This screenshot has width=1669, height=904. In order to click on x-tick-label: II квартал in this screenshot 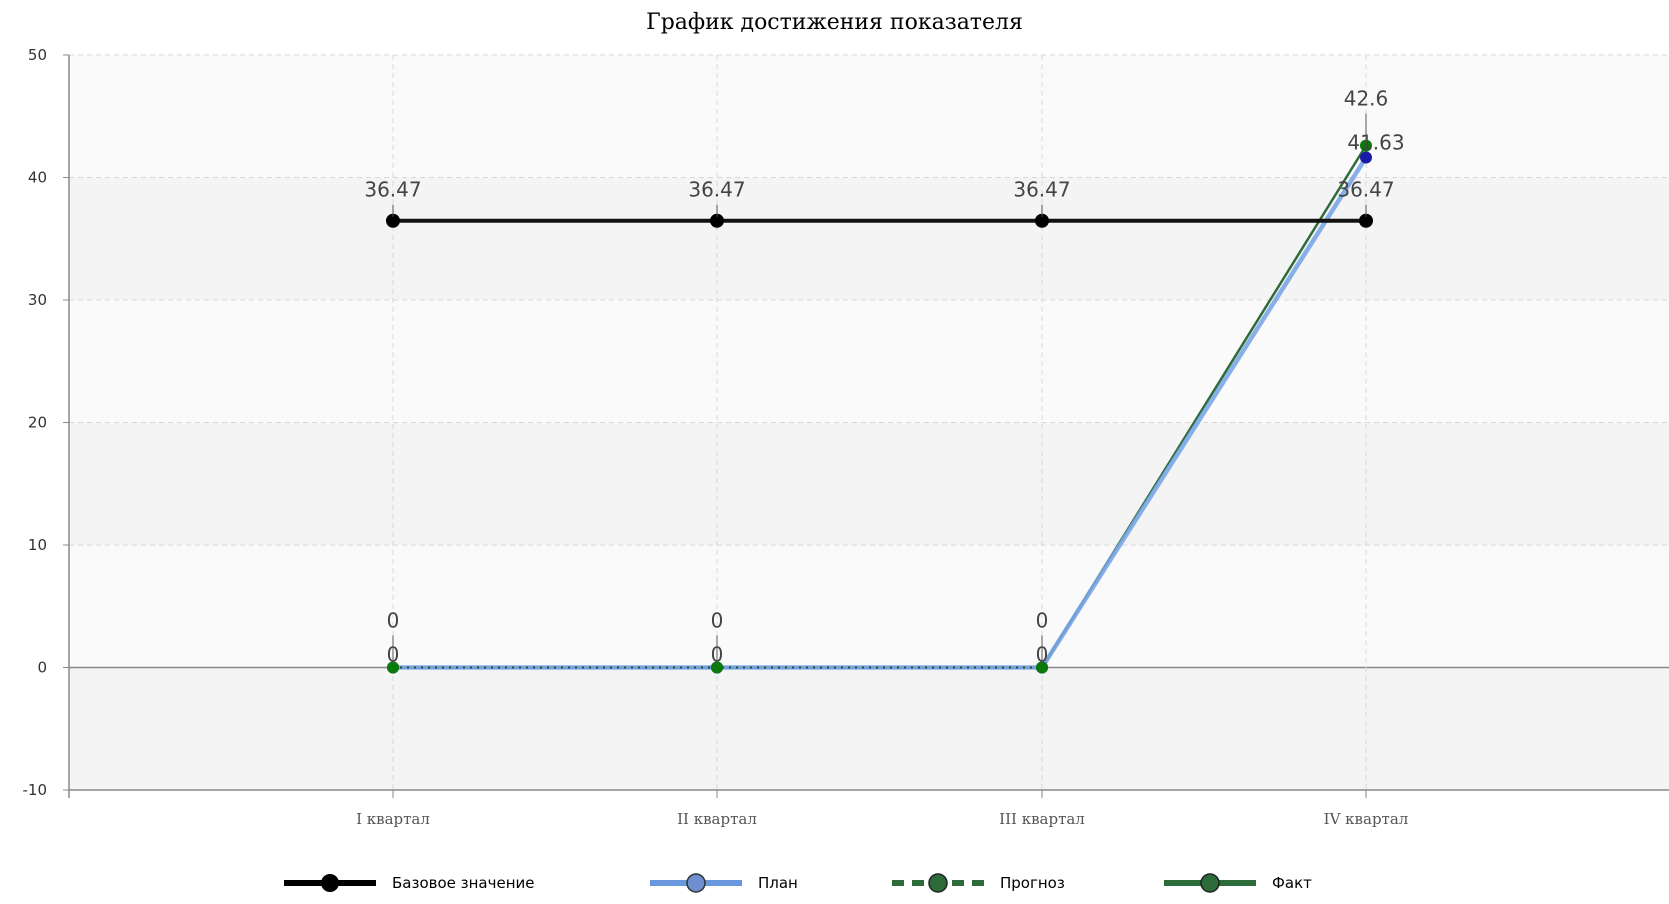, I will do `click(717, 819)`.